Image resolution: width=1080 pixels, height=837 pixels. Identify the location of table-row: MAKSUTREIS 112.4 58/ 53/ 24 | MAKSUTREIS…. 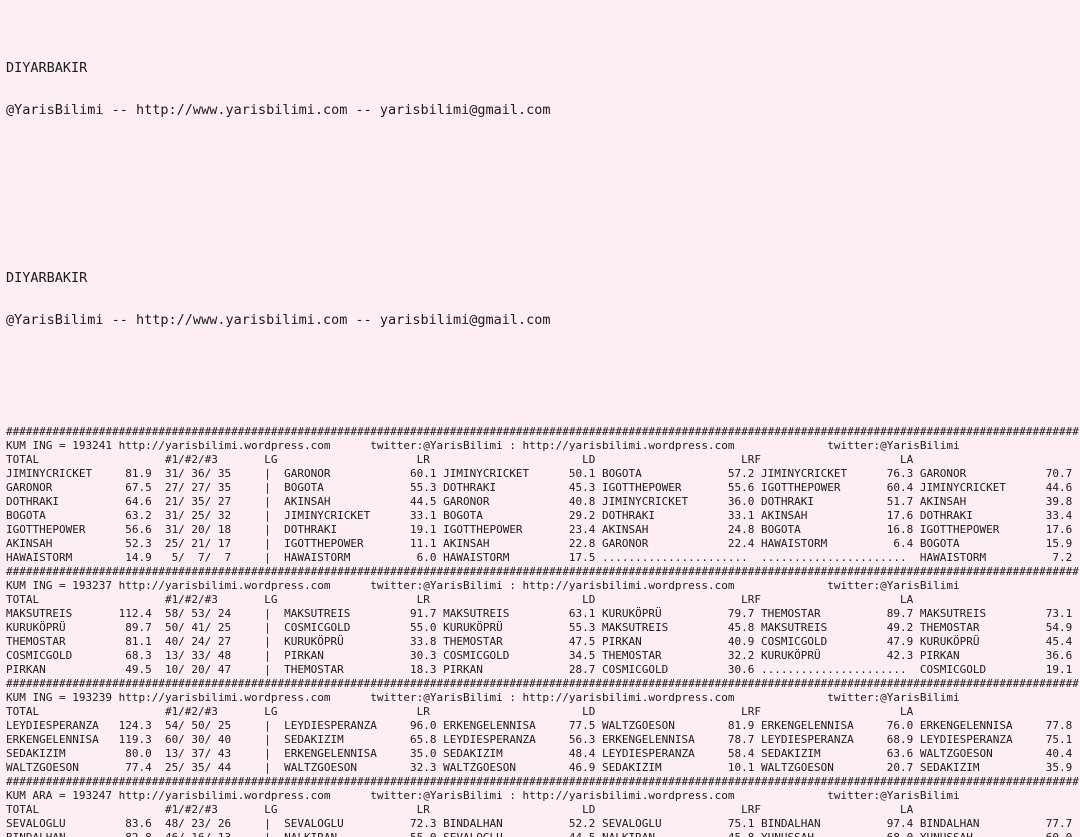
(542, 613).